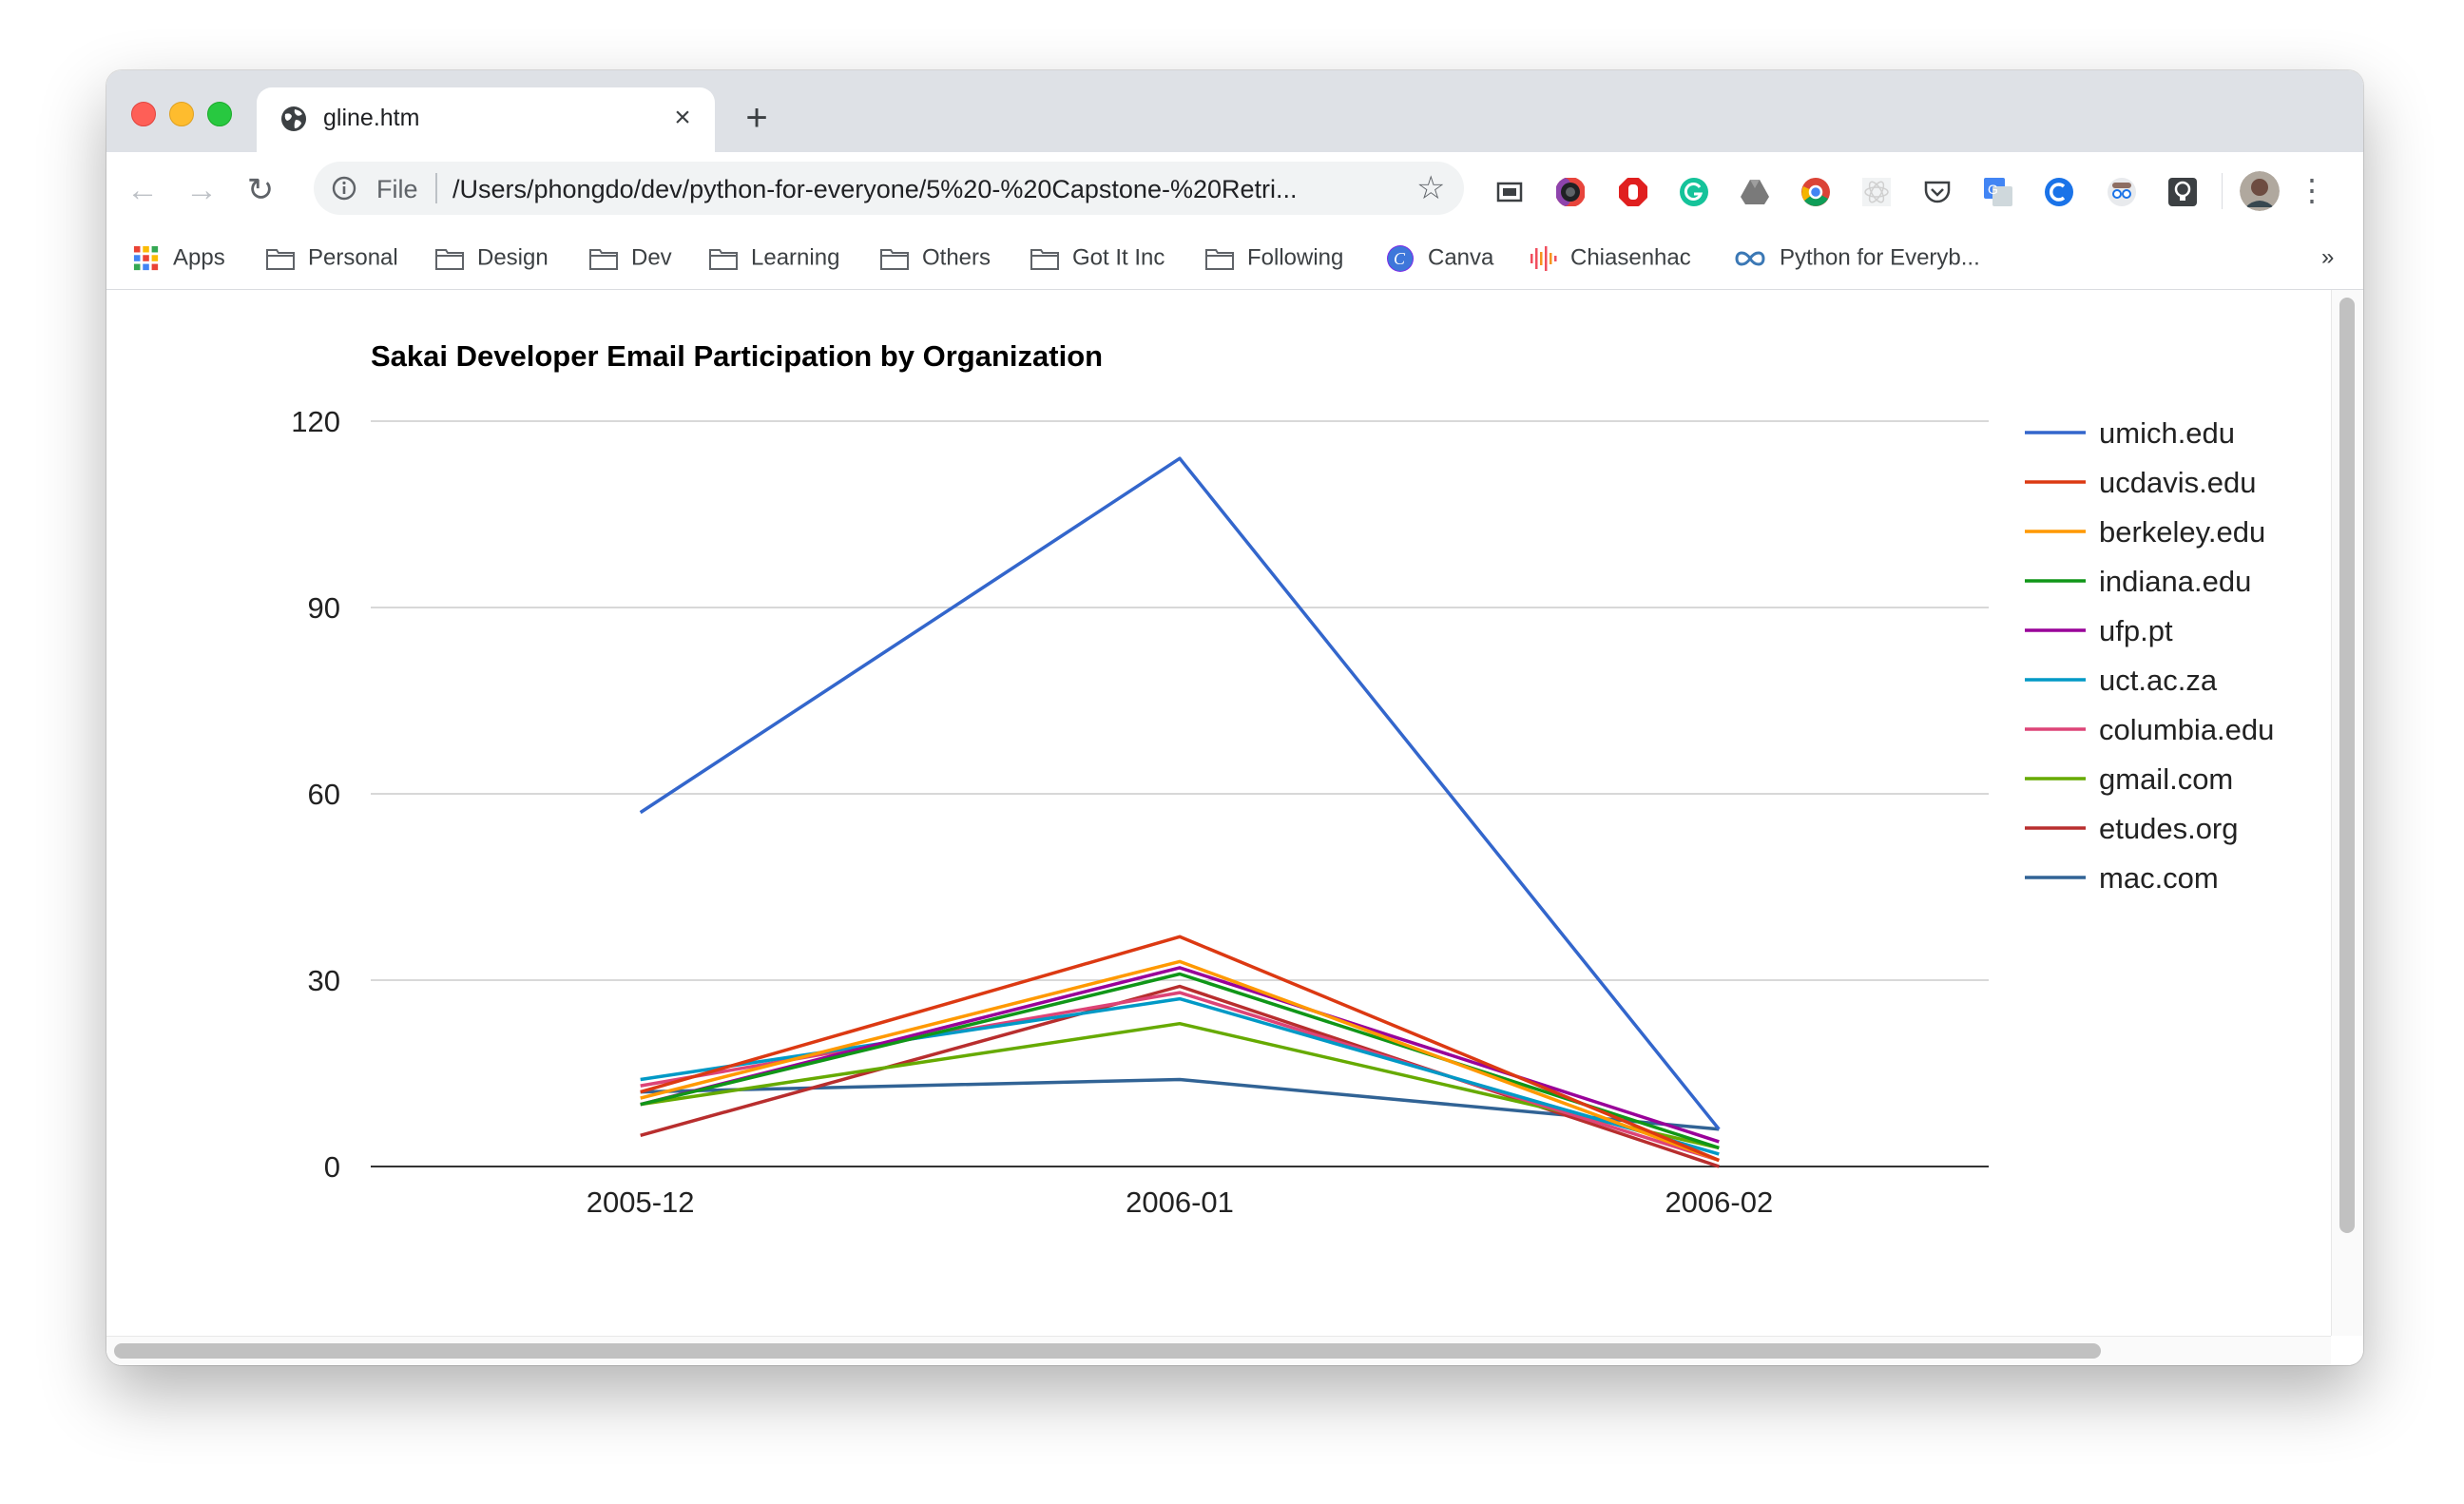  Describe the element at coordinates (344, 188) in the screenshot. I see `info-icon` at that location.